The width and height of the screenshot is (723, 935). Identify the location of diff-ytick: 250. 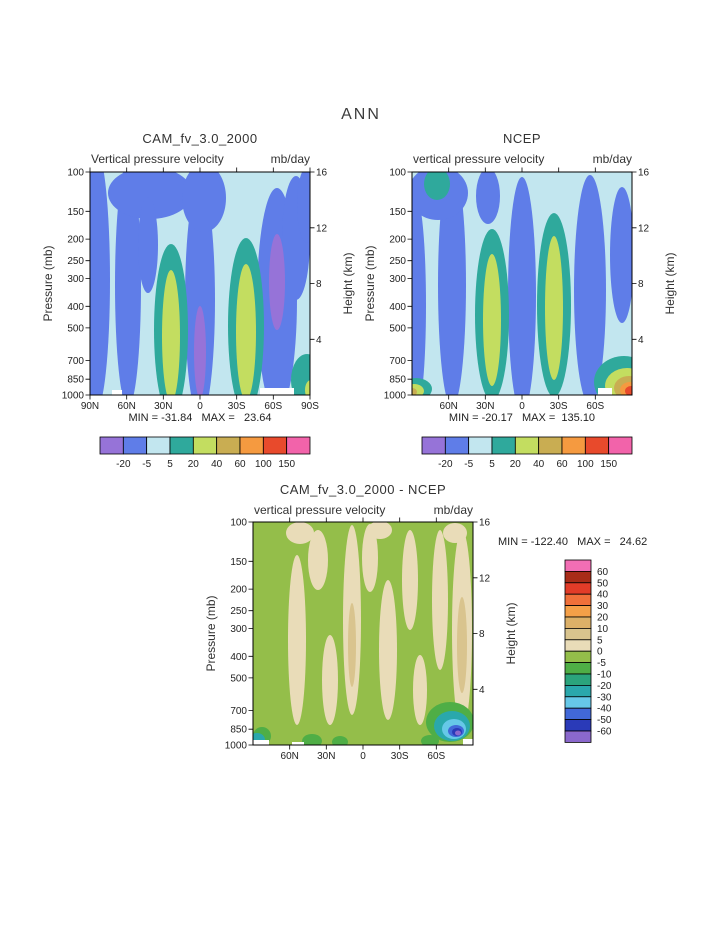
(238, 611).